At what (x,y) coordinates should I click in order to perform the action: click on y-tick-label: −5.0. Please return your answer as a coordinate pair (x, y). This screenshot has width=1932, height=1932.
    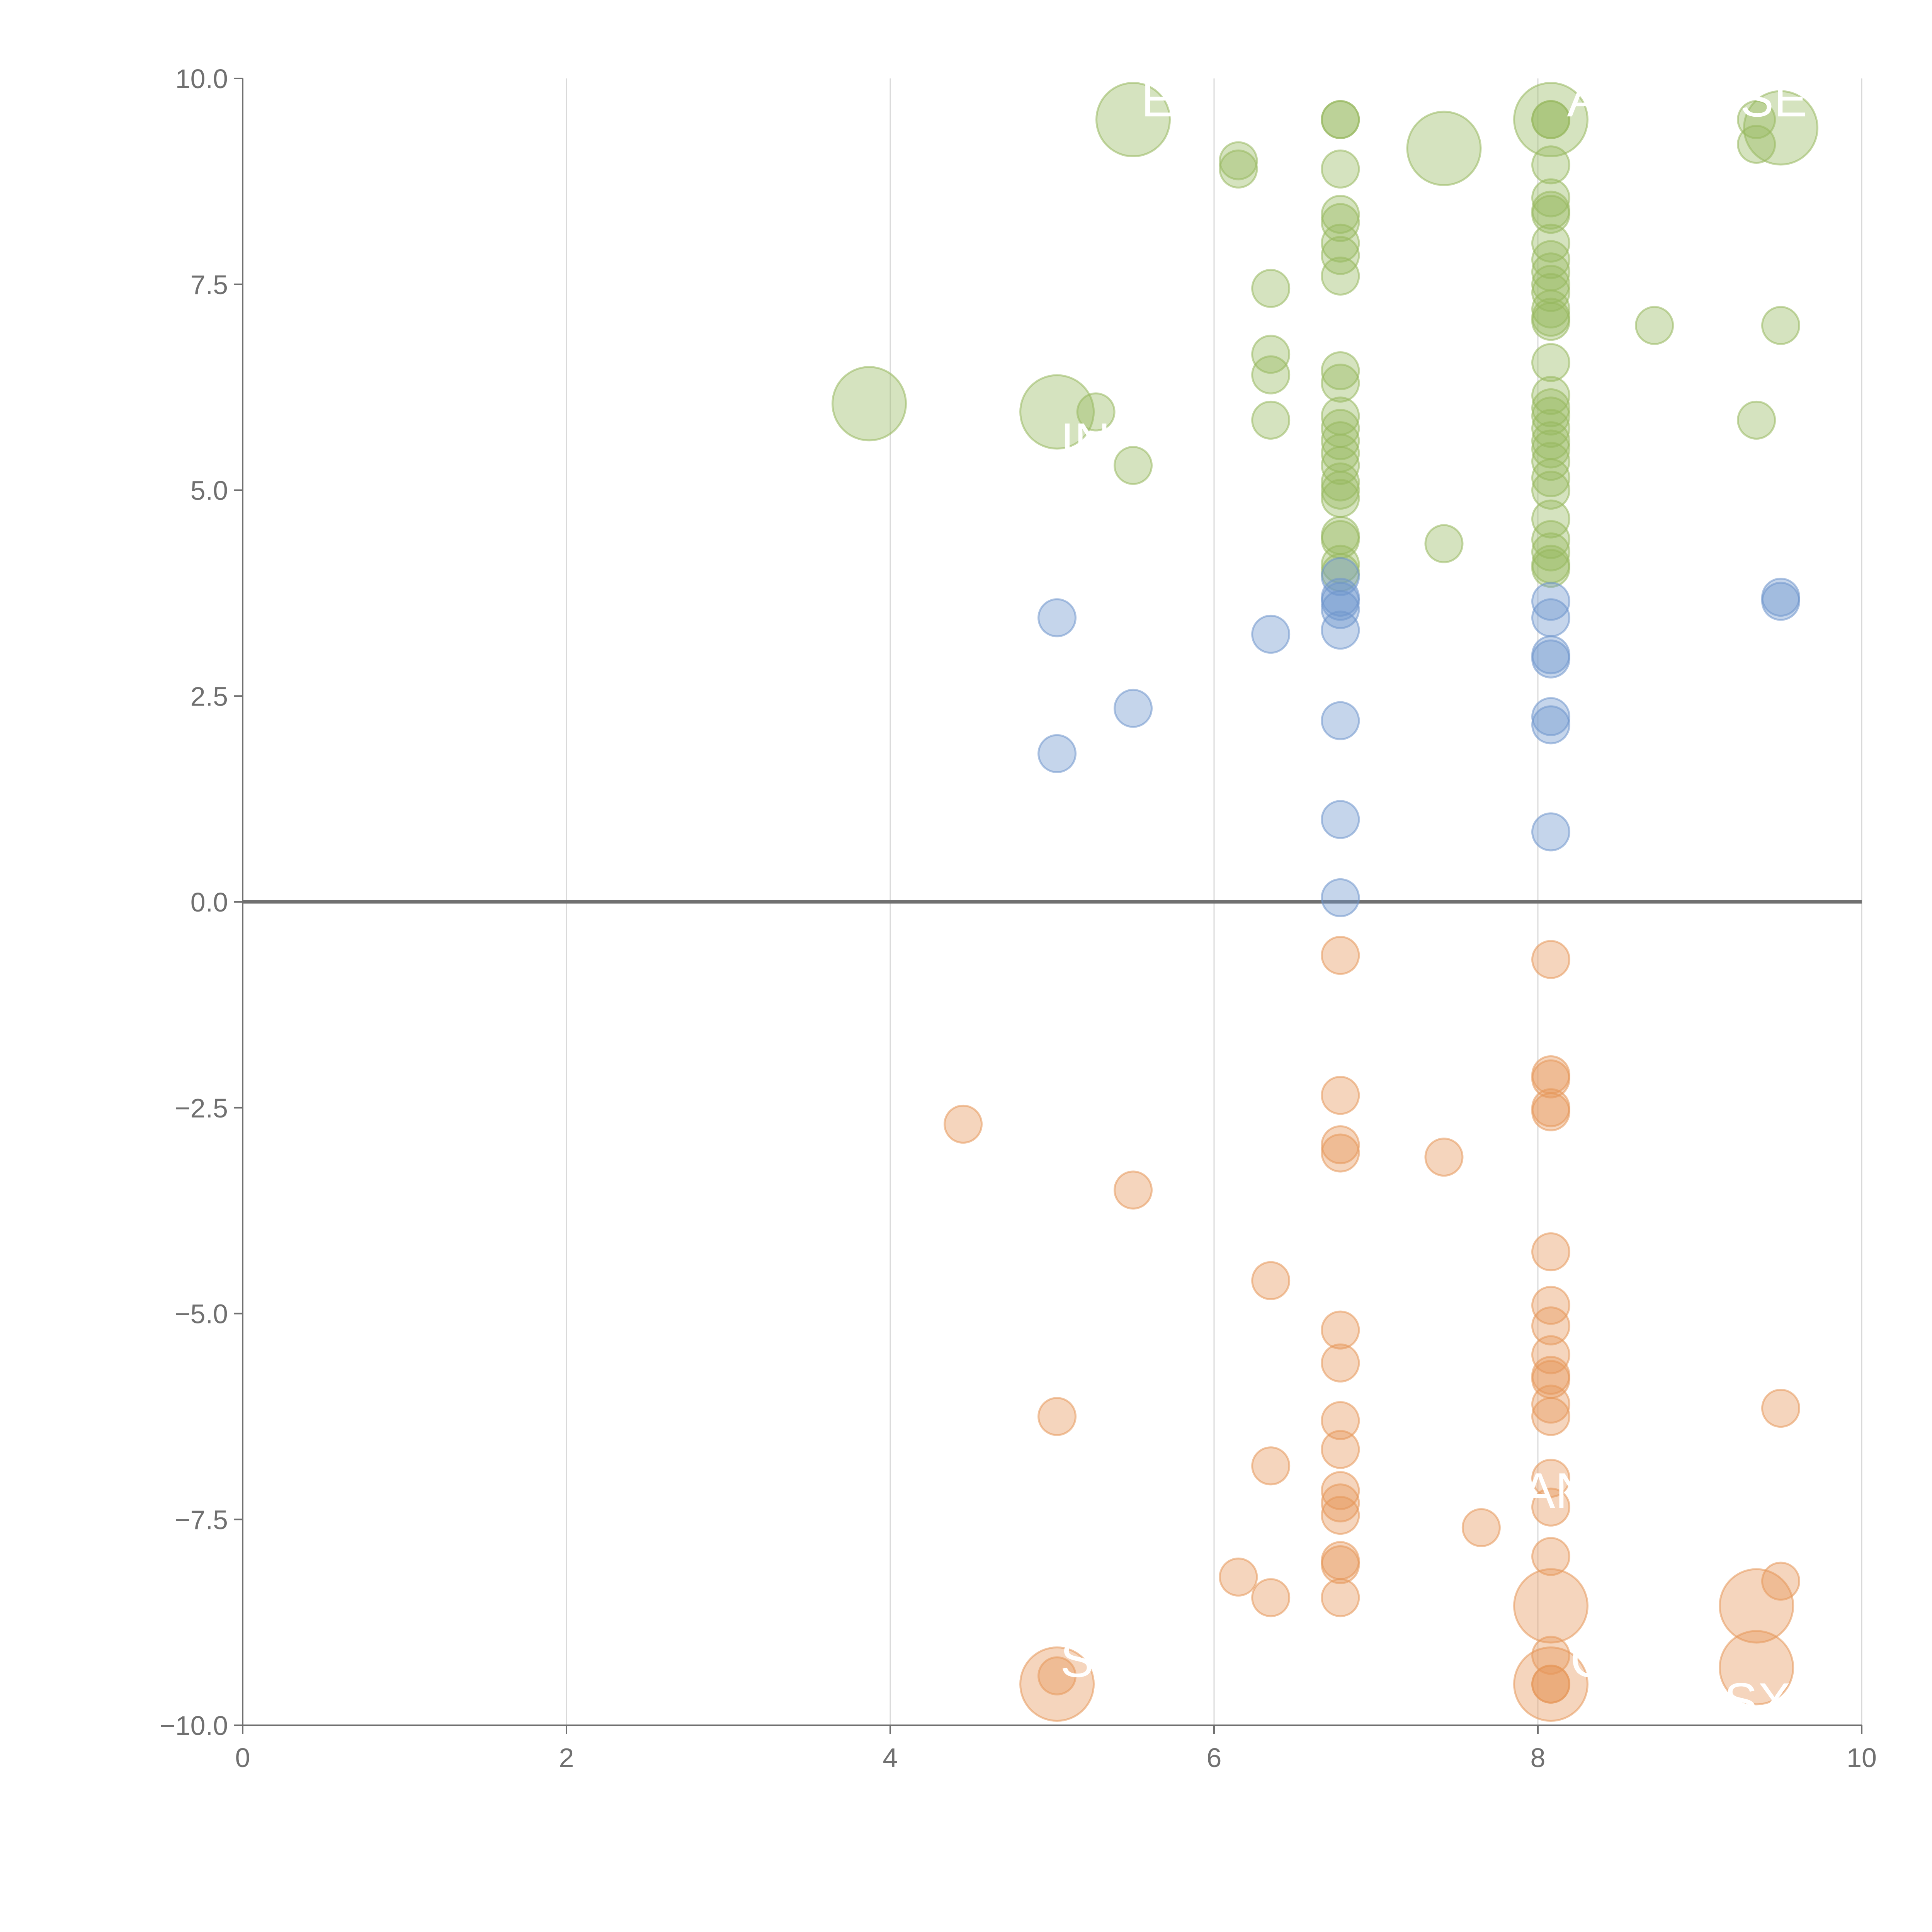
    Looking at the image, I should click on (202, 1314).